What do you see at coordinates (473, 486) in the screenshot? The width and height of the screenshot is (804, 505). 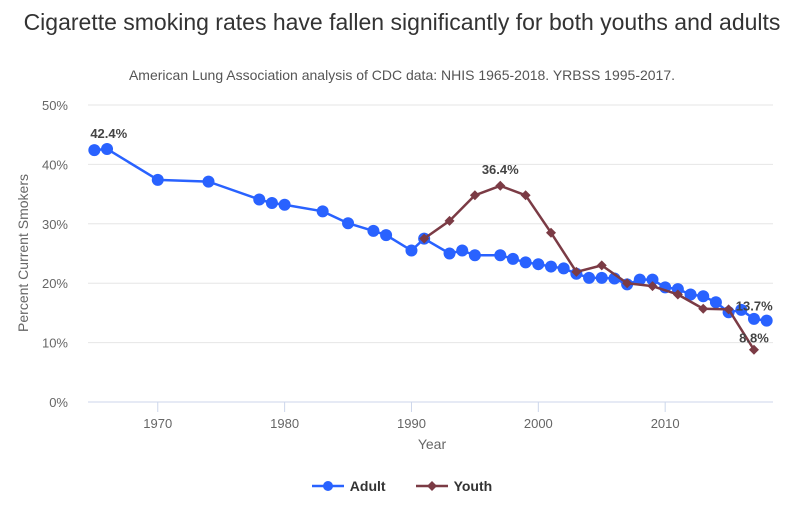 I see `legend-label: Youth` at bounding box center [473, 486].